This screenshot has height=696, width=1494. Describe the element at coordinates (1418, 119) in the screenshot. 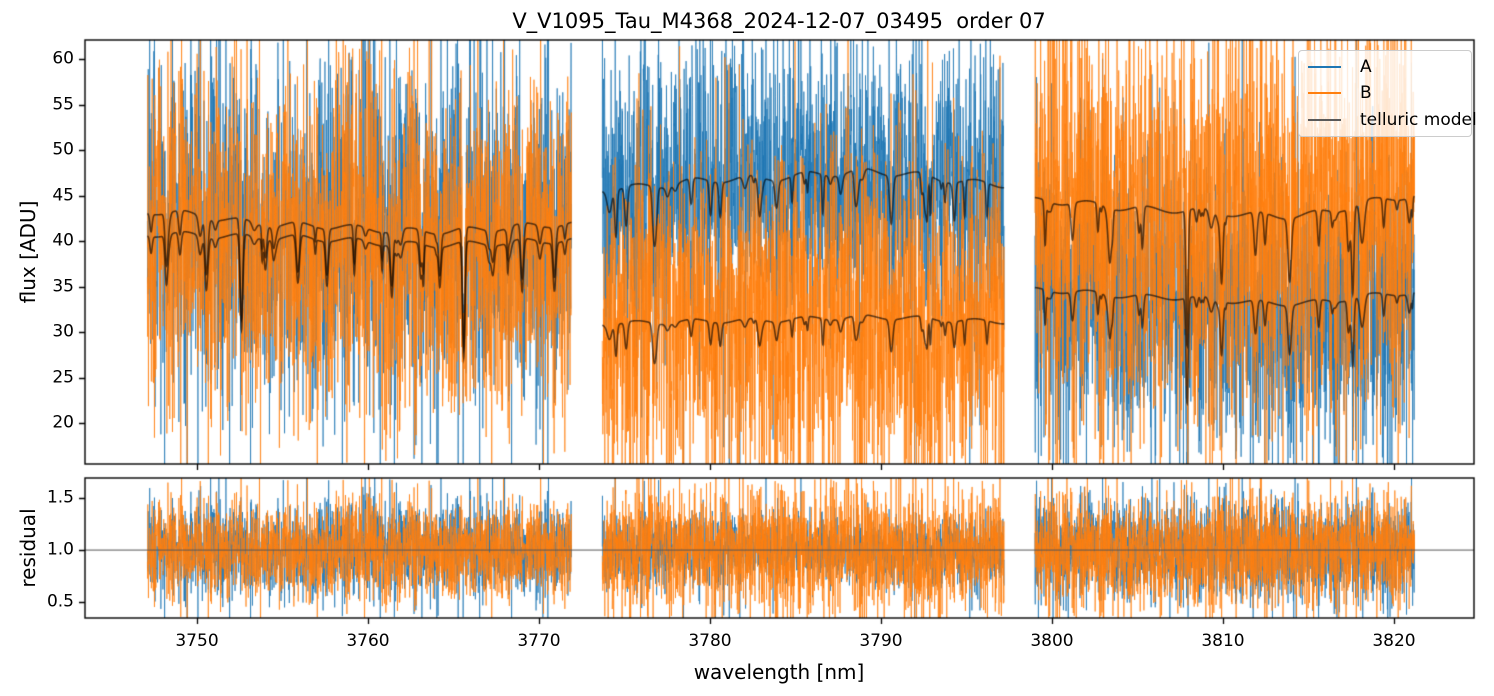

I see `legend-label: telluric model` at that location.